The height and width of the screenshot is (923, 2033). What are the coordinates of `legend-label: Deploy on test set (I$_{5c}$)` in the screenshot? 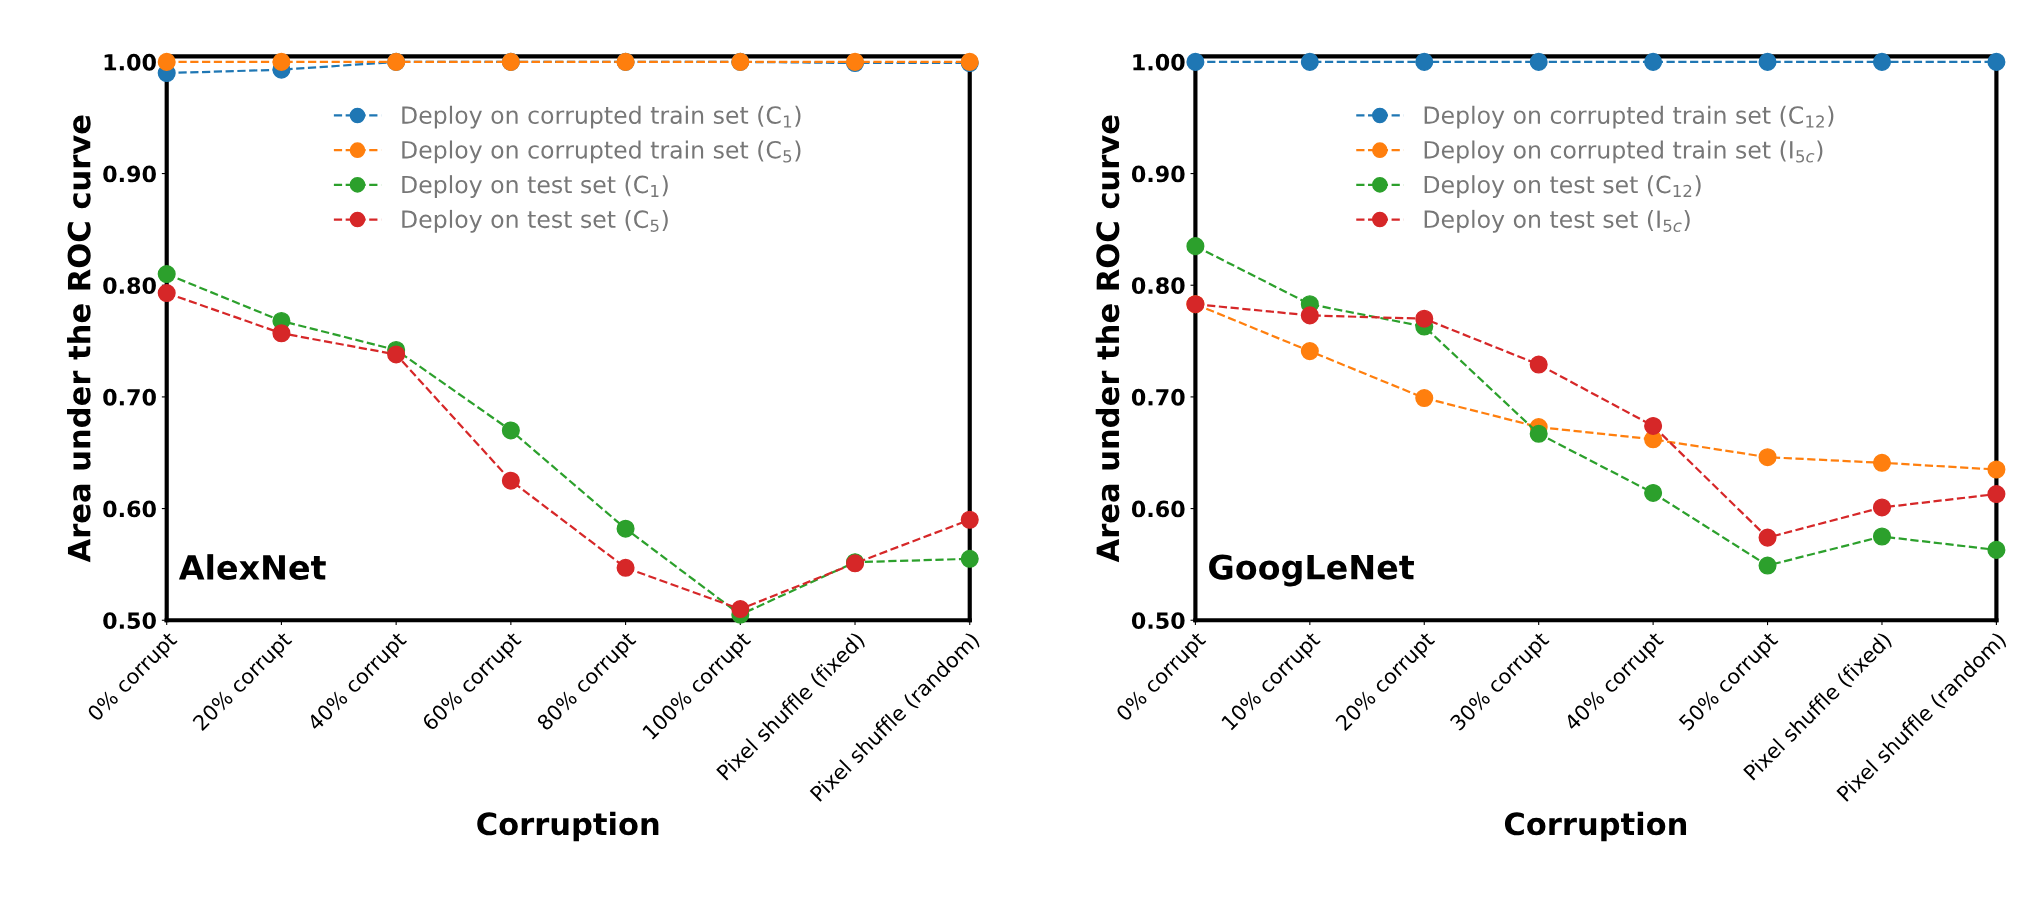 It's located at (1557, 221).